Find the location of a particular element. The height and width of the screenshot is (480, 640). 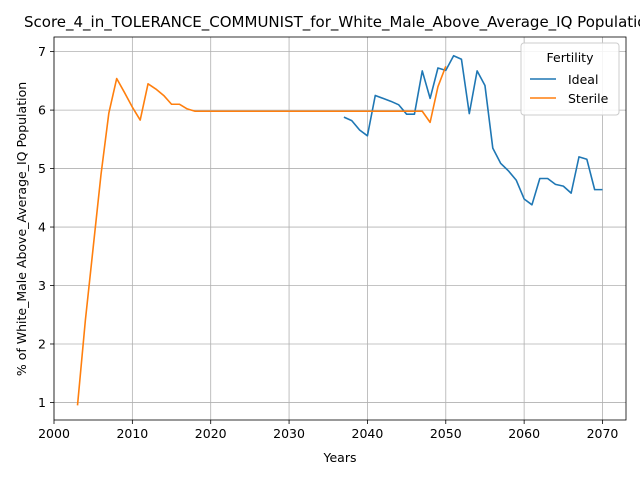

y-tick-label: 3 is located at coordinates (42, 285).